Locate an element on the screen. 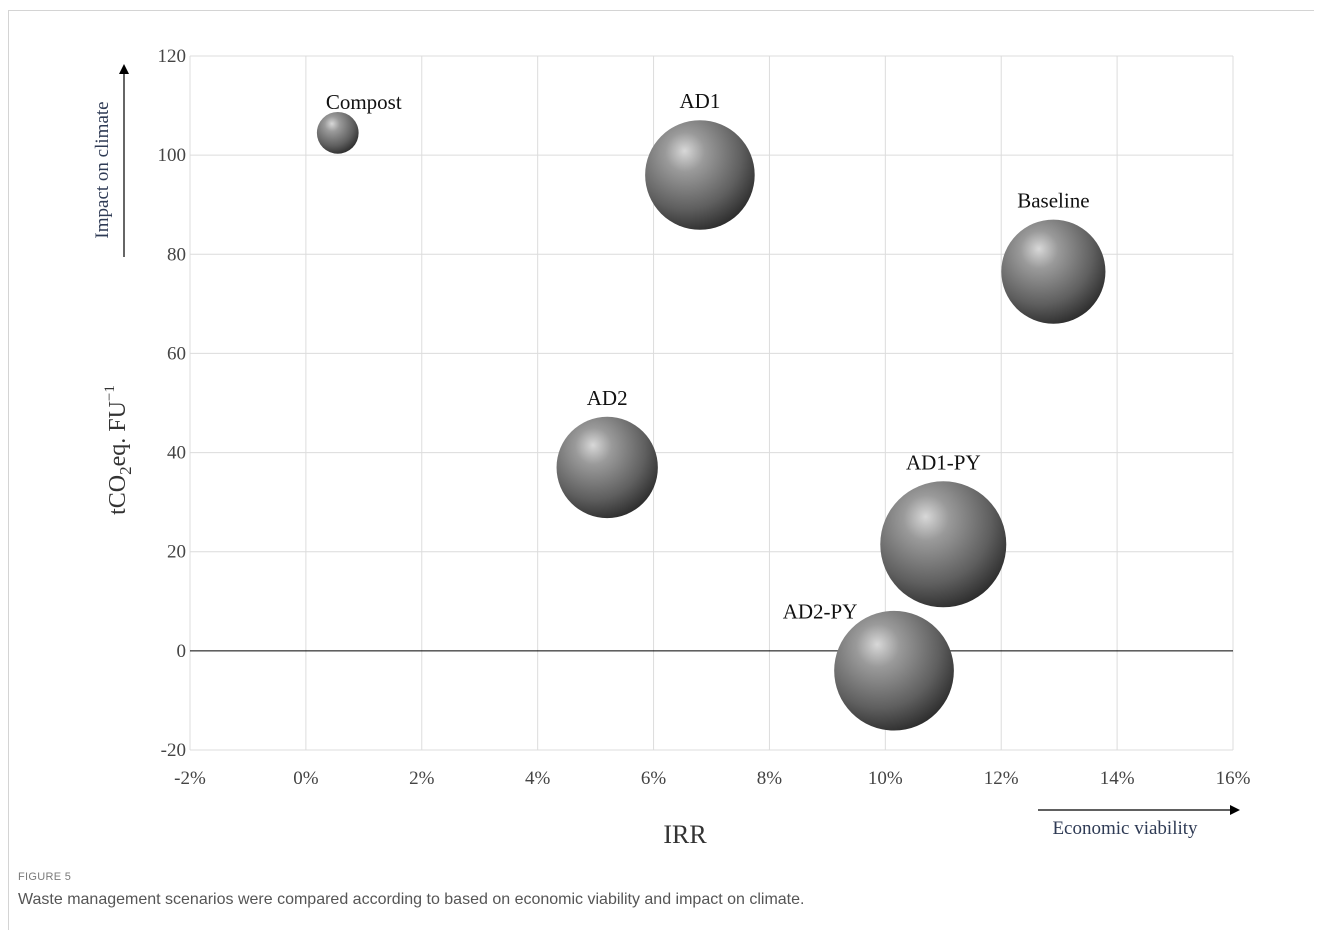 Image resolution: width=1322 pixels, height=935 pixels. x-tick-label: 12% is located at coordinates (1001, 778).